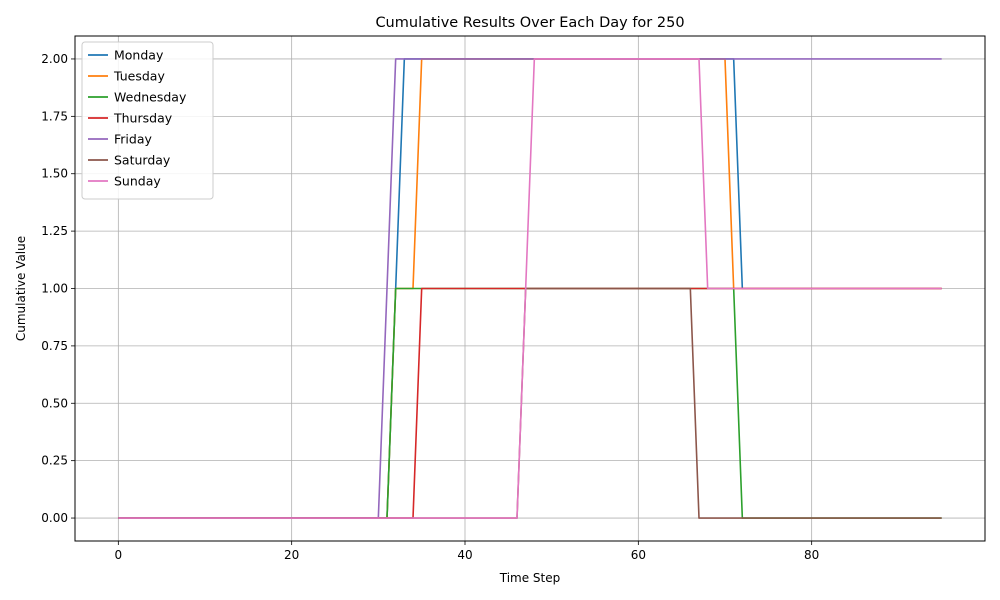 The width and height of the screenshot is (1000, 600). Describe the element at coordinates (54, 231) in the screenshot. I see `y-tick-label: 1.25` at that location.